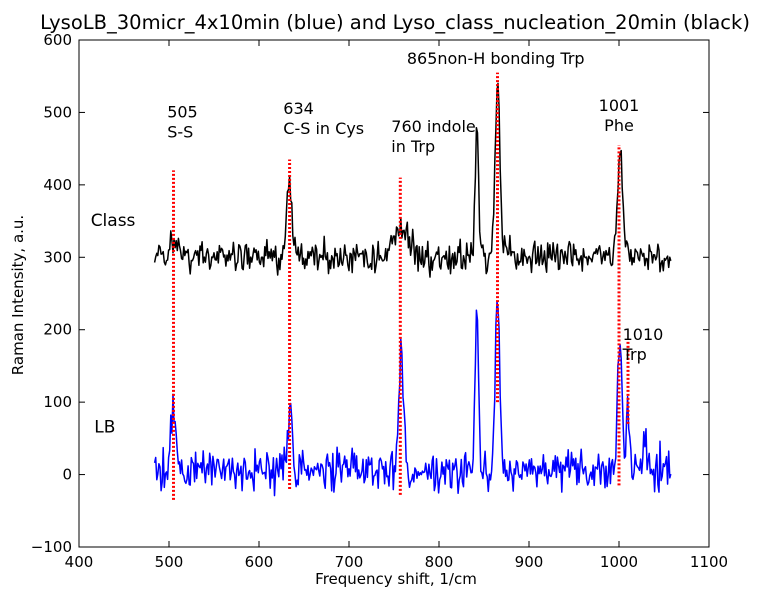 This screenshot has width=782, height=597. I want to click on x-tick-label: 1000, so click(619, 562).